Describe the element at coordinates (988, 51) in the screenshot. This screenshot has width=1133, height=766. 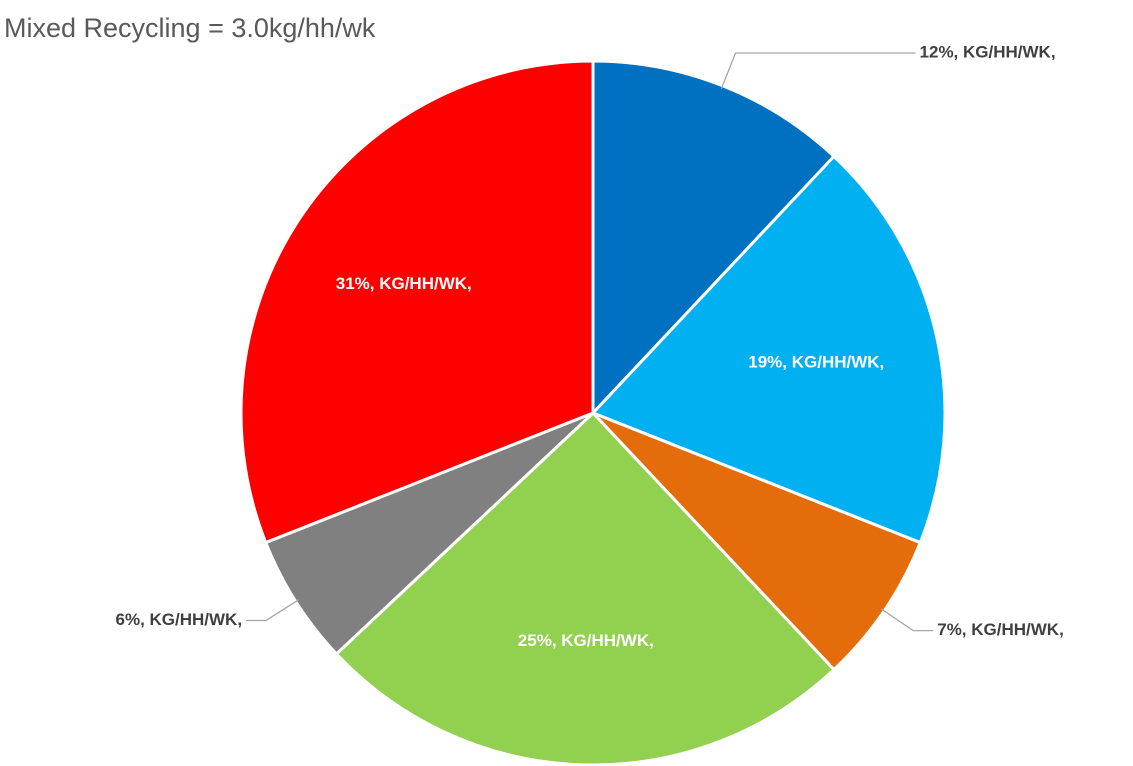
I see `data-label: 12%, KG/HH/WK,` at that location.